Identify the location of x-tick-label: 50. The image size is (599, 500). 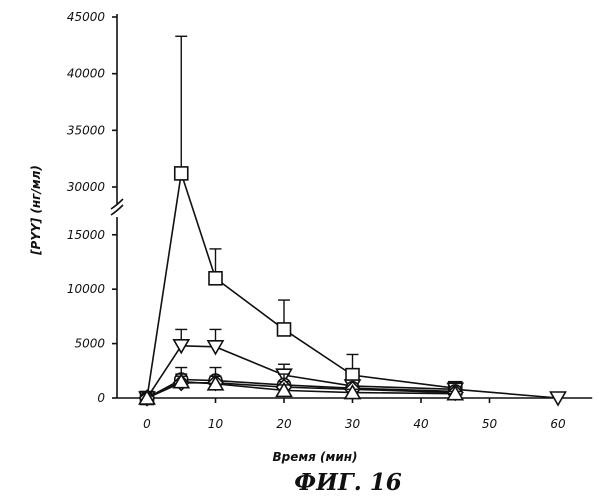
(490, 424).